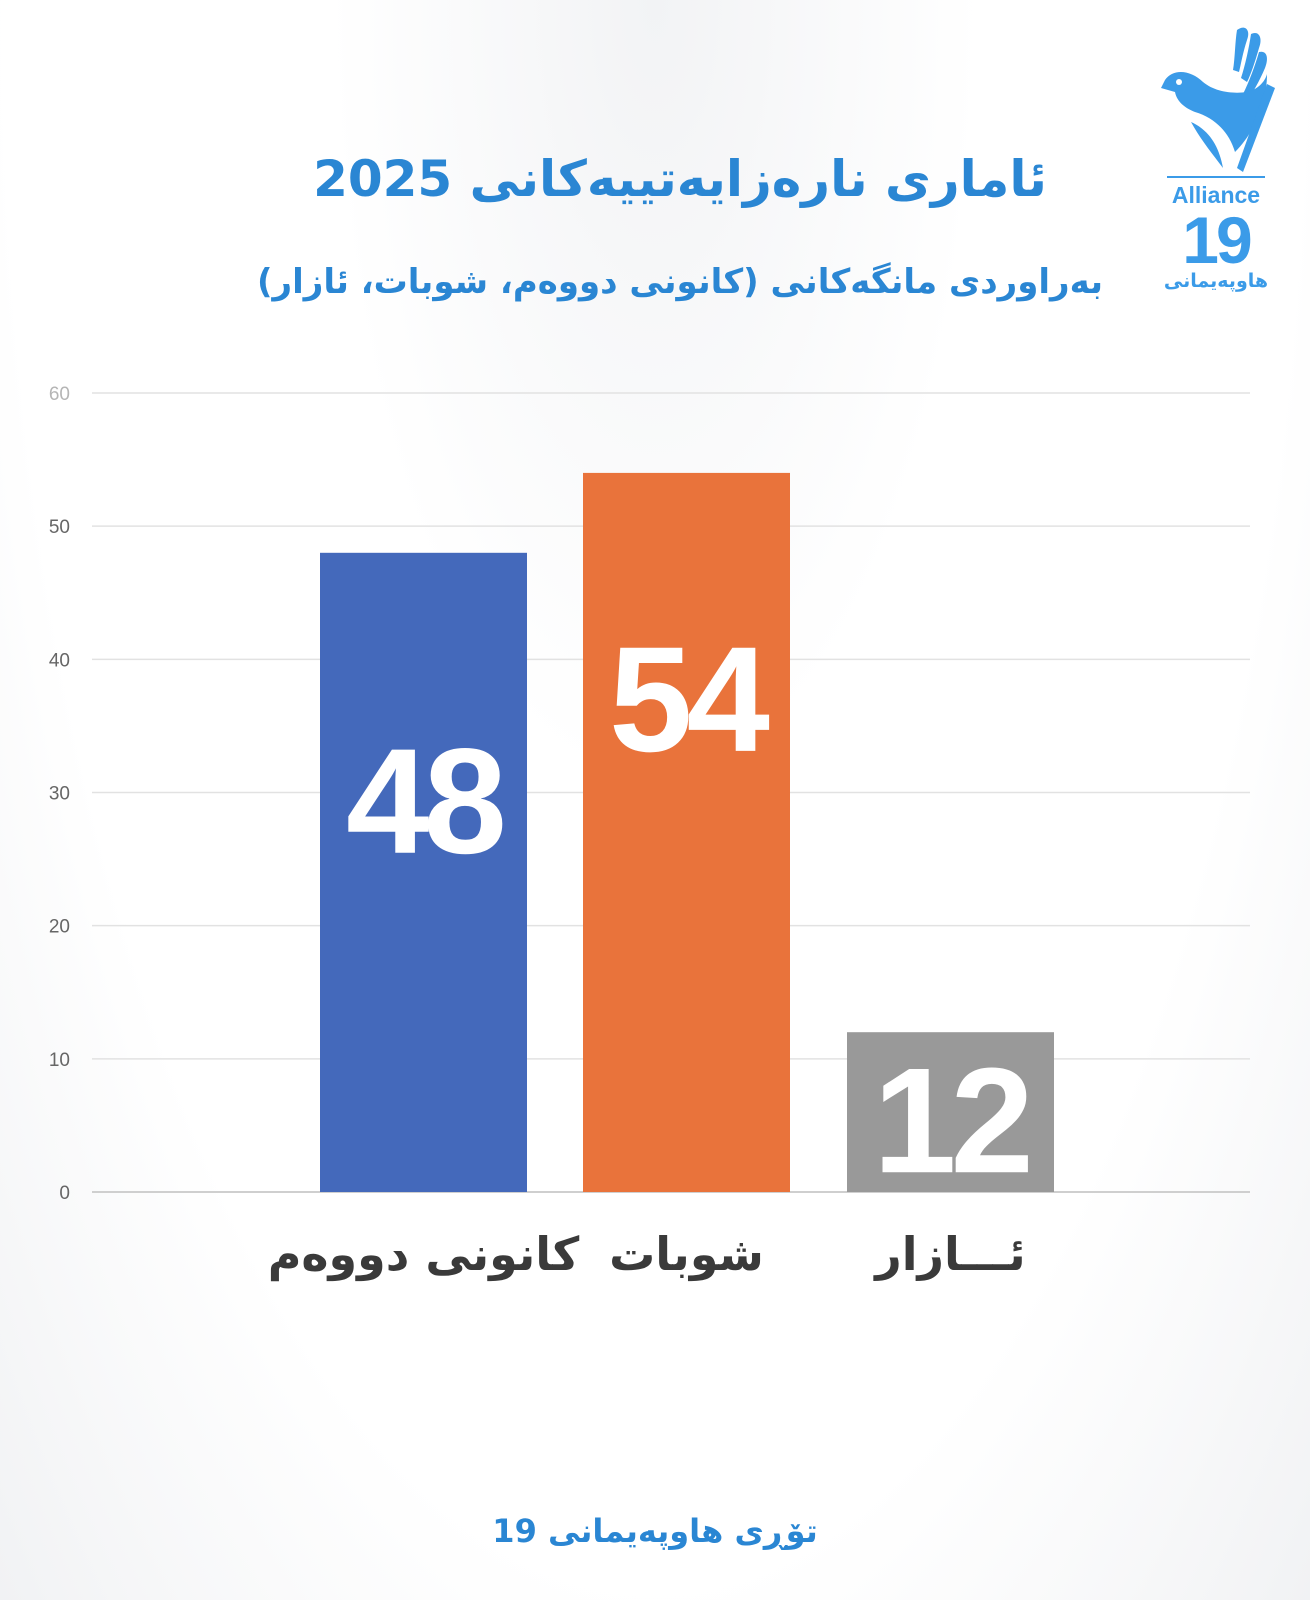 The image size is (1310, 1600). What do you see at coordinates (64, 1193) in the screenshot?
I see `y-tick-label: 0` at bounding box center [64, 1193].